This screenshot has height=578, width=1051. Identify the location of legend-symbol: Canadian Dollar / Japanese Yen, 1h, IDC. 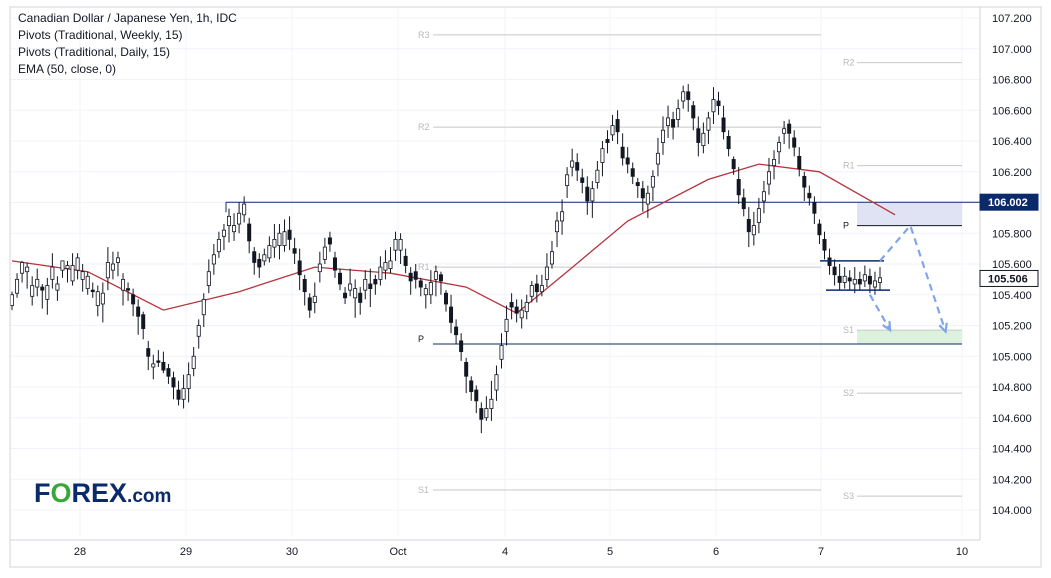
(127, 18).